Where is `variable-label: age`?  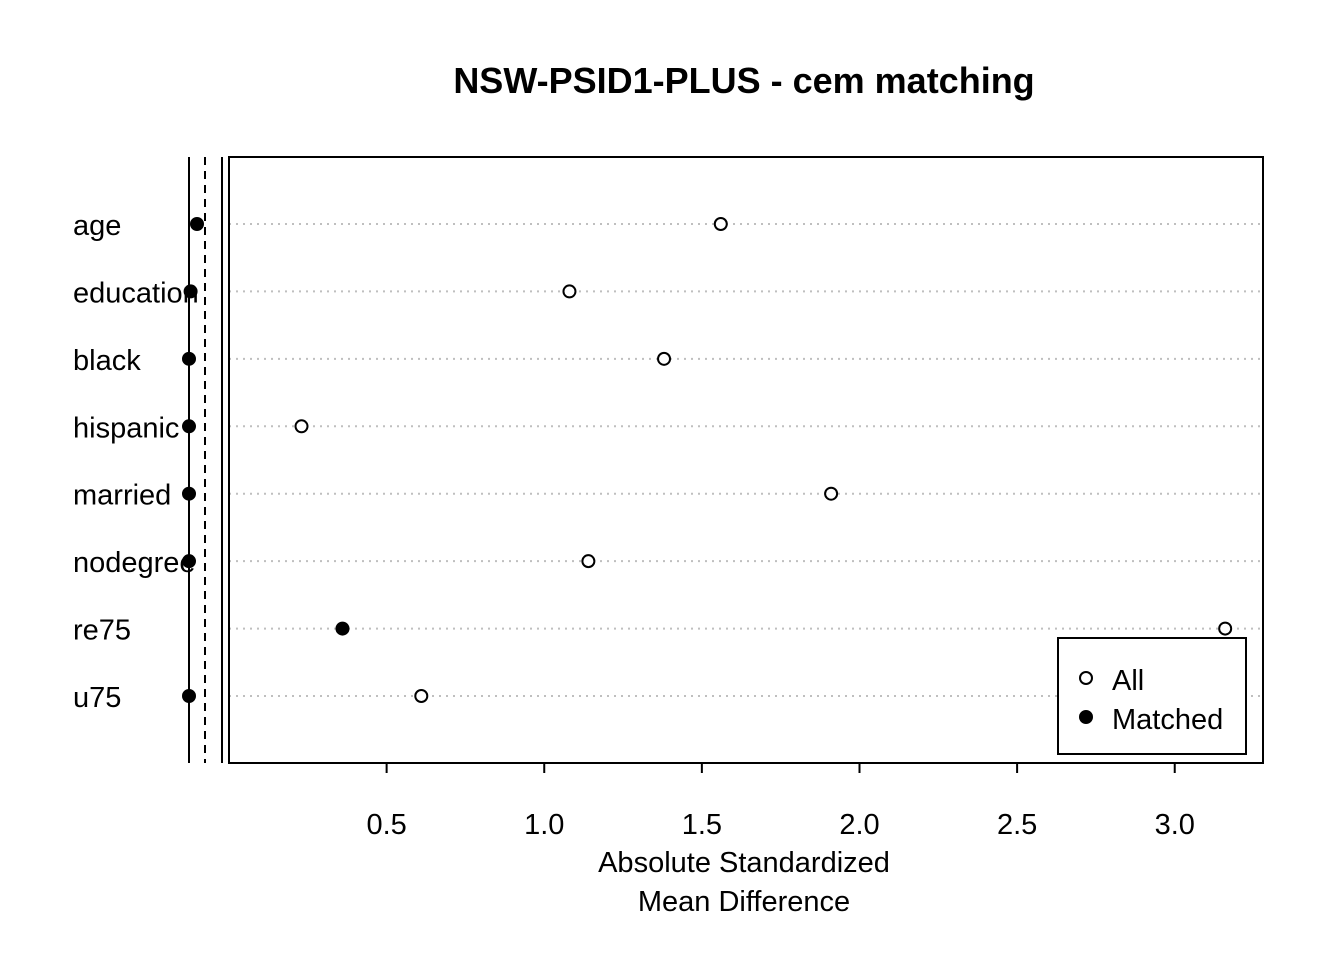
variable-label: age is located at coordinates (97, 226).